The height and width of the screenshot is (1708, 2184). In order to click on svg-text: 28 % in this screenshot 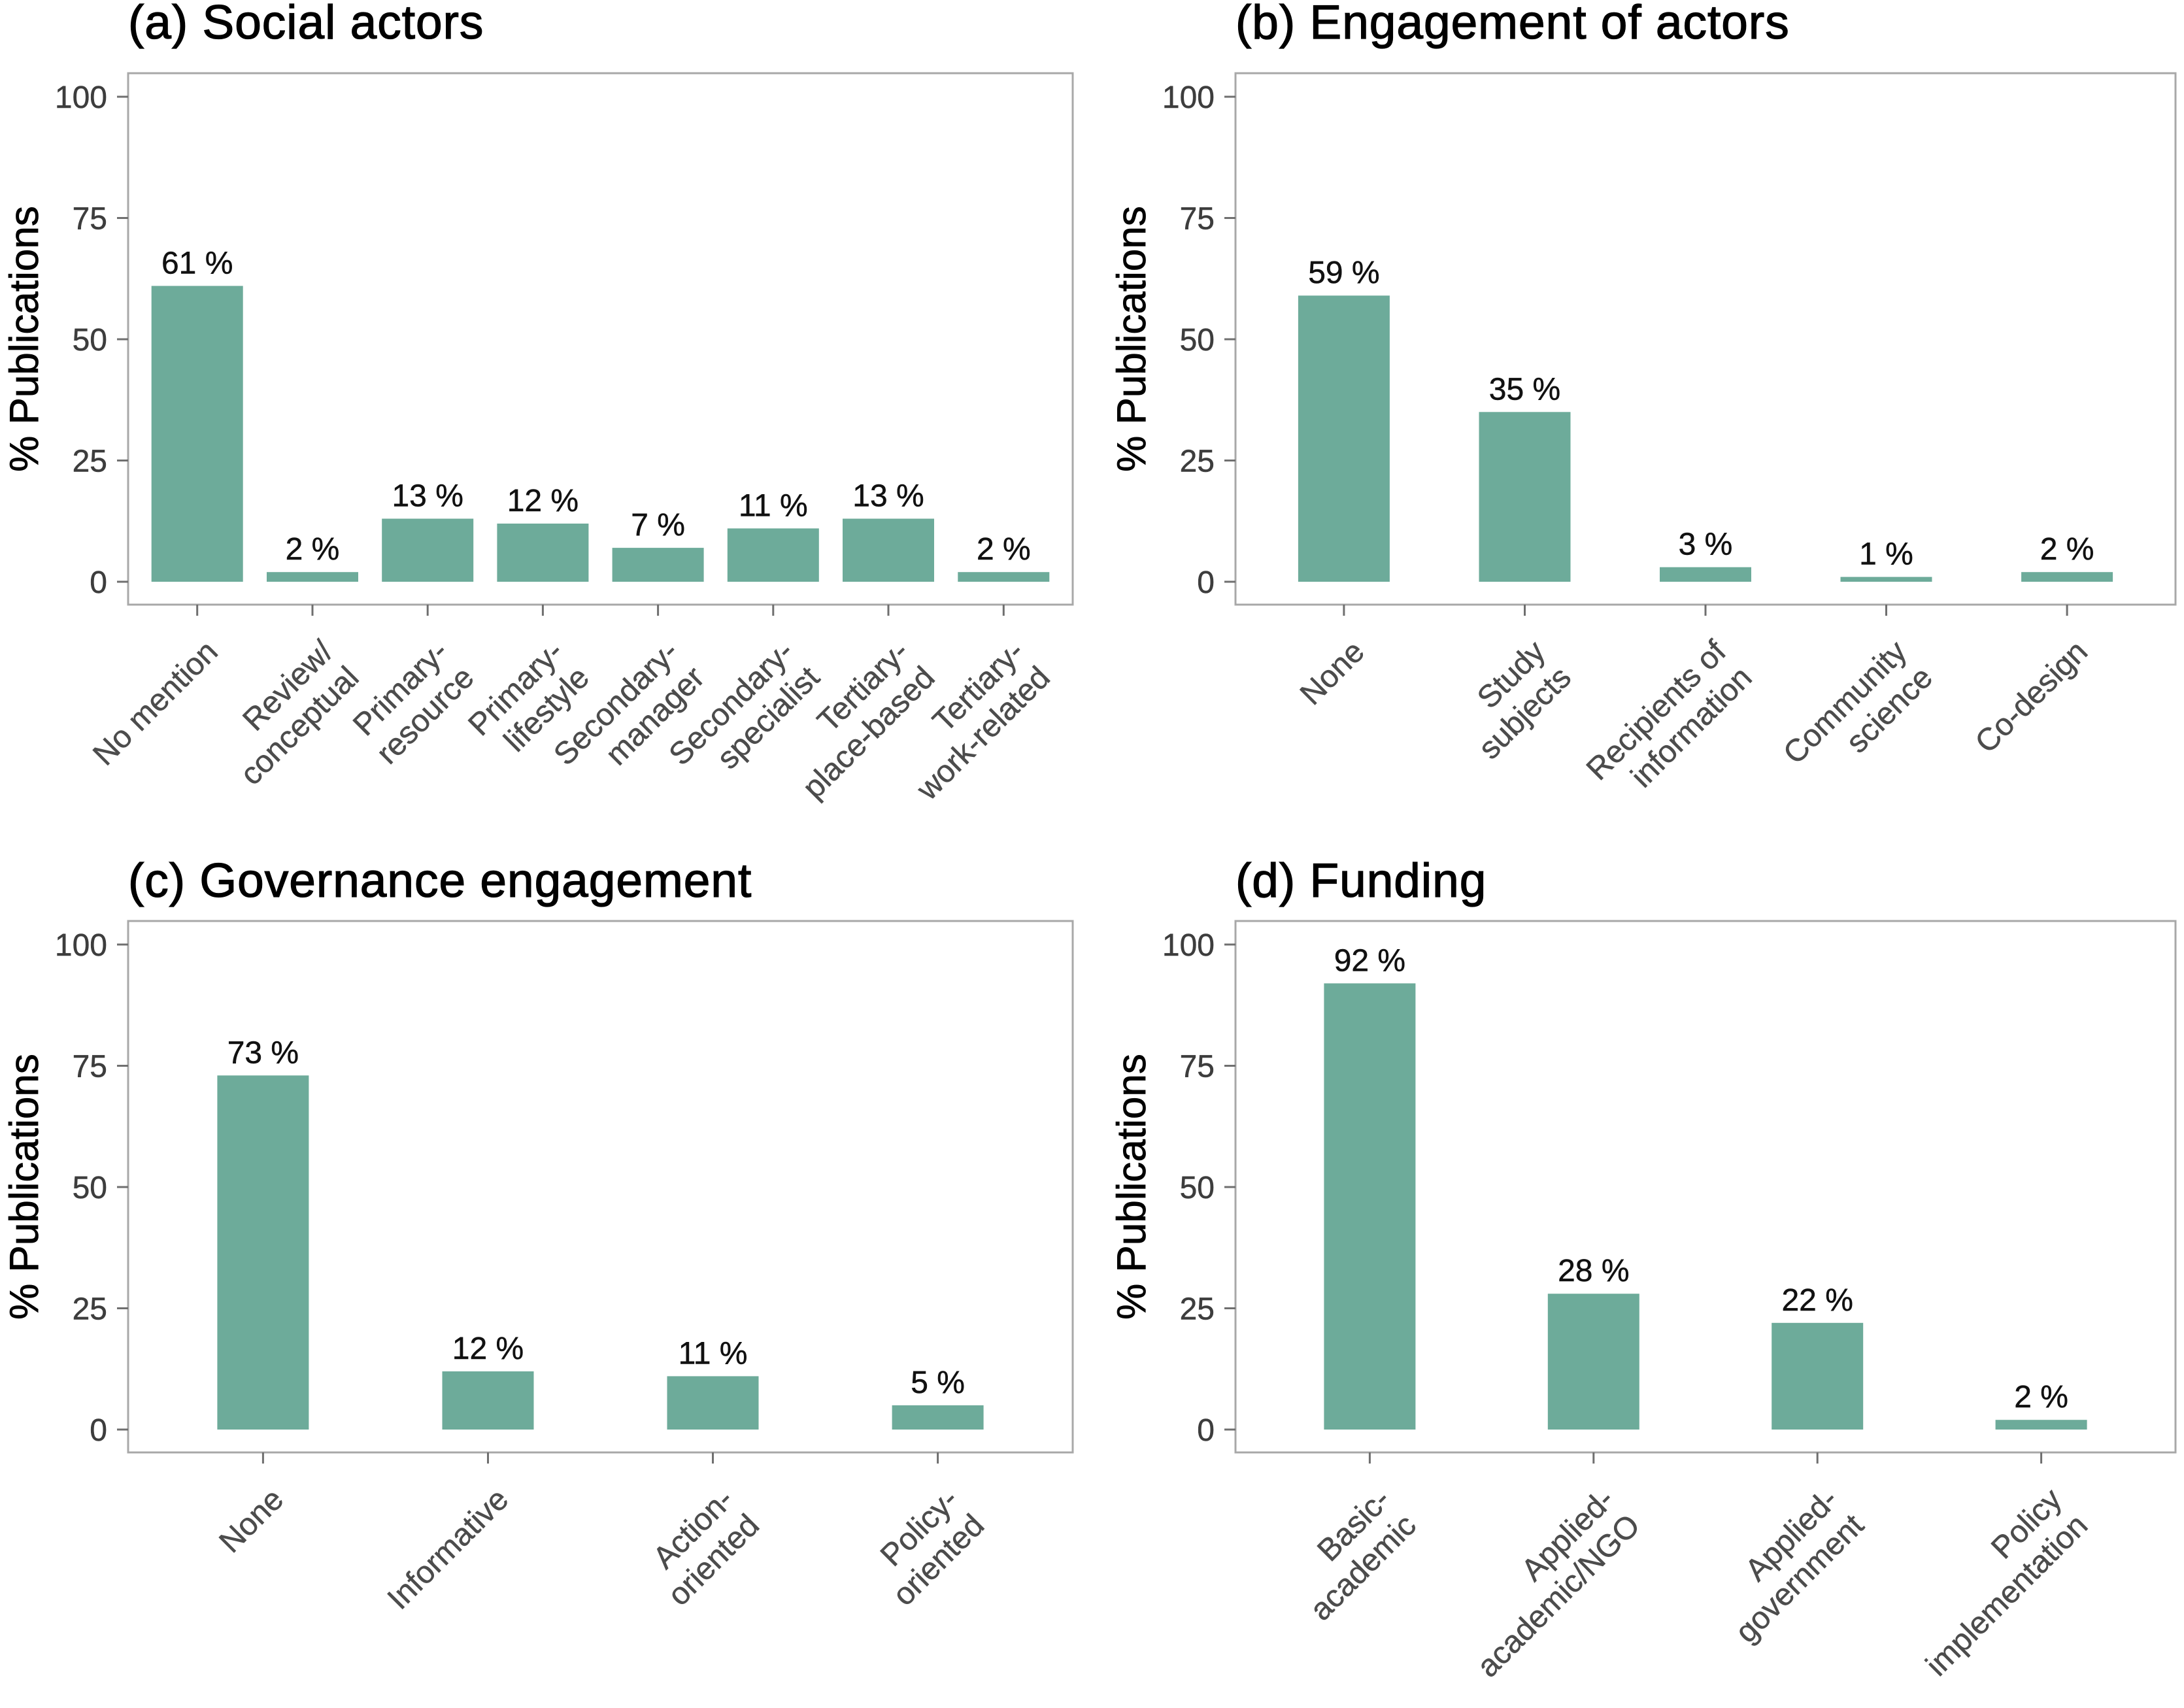, I will do `click(1593, 1271)`.